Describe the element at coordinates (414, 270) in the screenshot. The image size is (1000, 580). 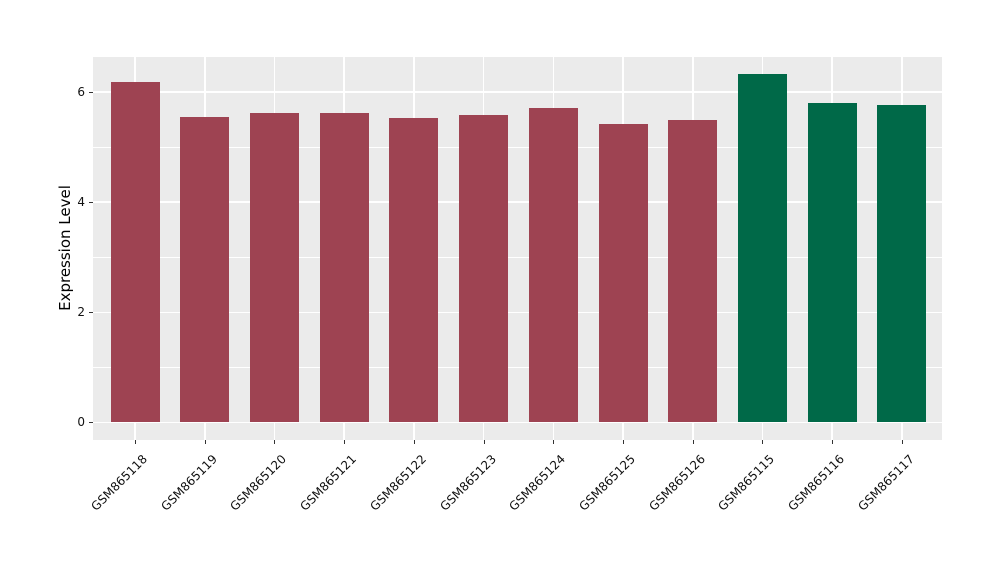
I see `bar-GSM865122` at that location.